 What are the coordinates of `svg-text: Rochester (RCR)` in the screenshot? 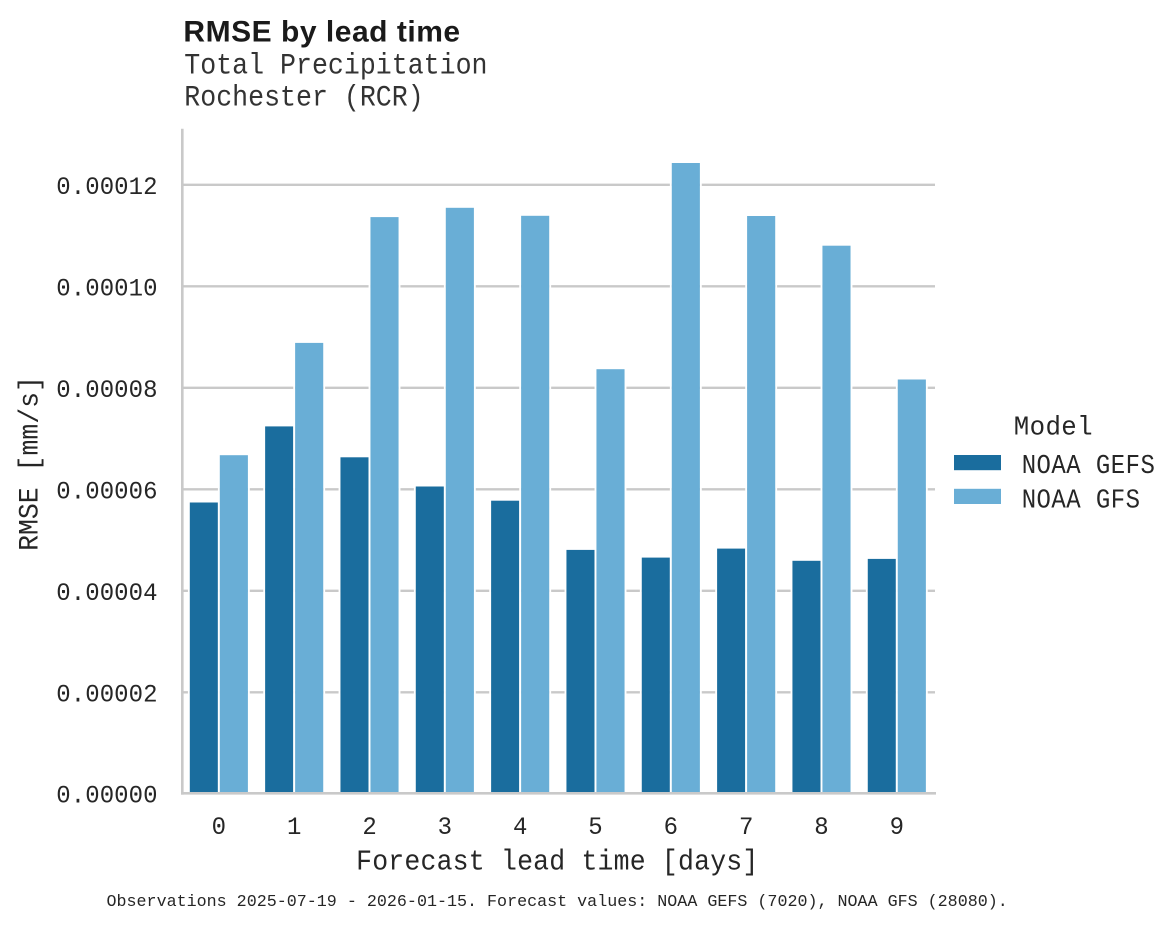 It's located at (303, 98).